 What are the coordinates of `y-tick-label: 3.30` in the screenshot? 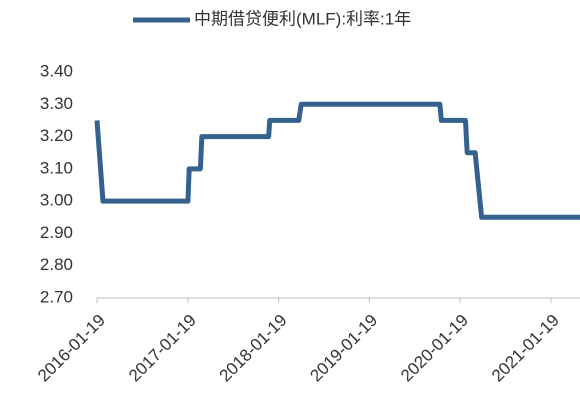 It's located at (56, 103).